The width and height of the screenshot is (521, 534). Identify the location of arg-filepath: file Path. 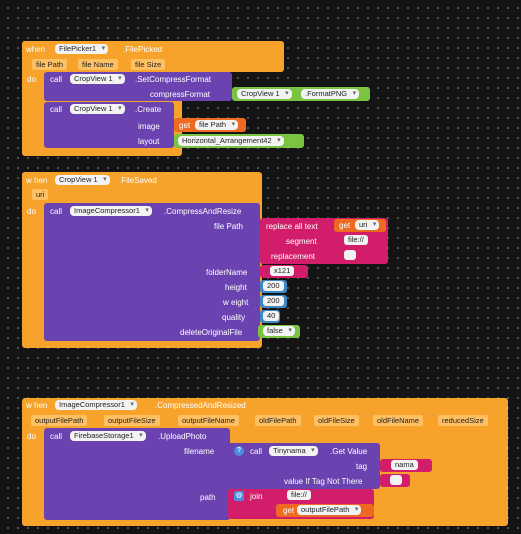
(228, 226).